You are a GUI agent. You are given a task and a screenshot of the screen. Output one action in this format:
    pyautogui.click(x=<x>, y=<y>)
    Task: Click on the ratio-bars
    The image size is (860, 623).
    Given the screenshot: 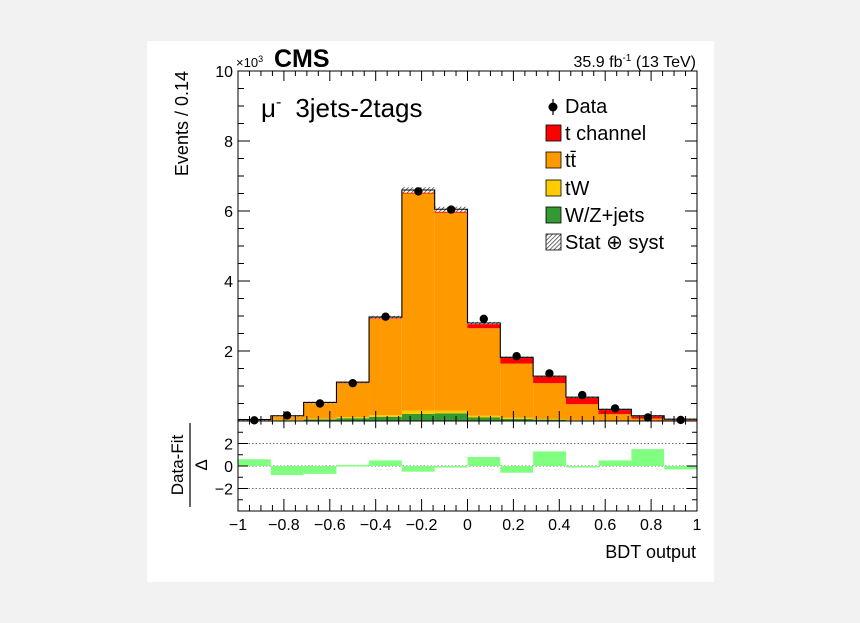 What is the action you would take?
    pyautogui.click(x=467, y=462)
    